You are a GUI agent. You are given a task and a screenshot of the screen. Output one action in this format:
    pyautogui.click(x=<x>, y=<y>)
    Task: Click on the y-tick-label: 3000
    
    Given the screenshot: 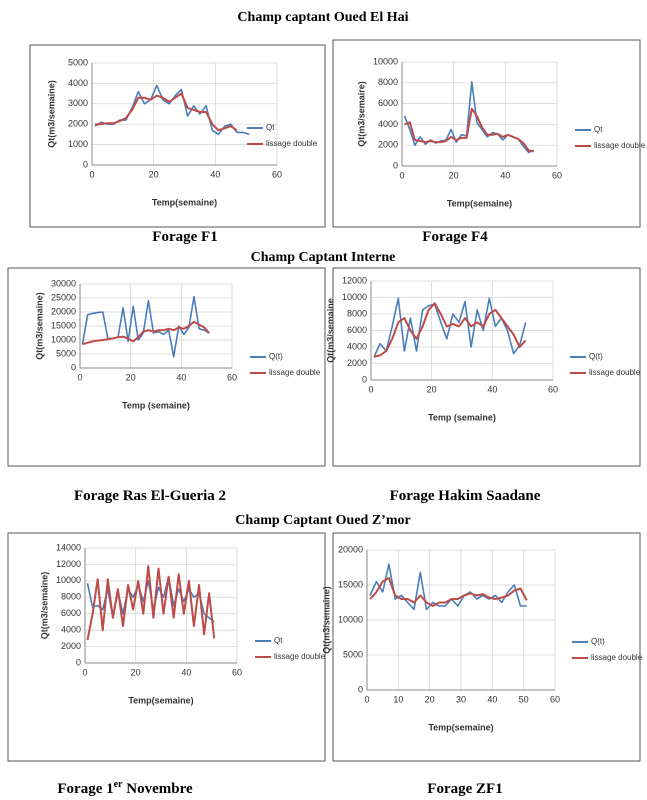 What is the action you would take?
    pyautogui.click(x=78, y=103)
    